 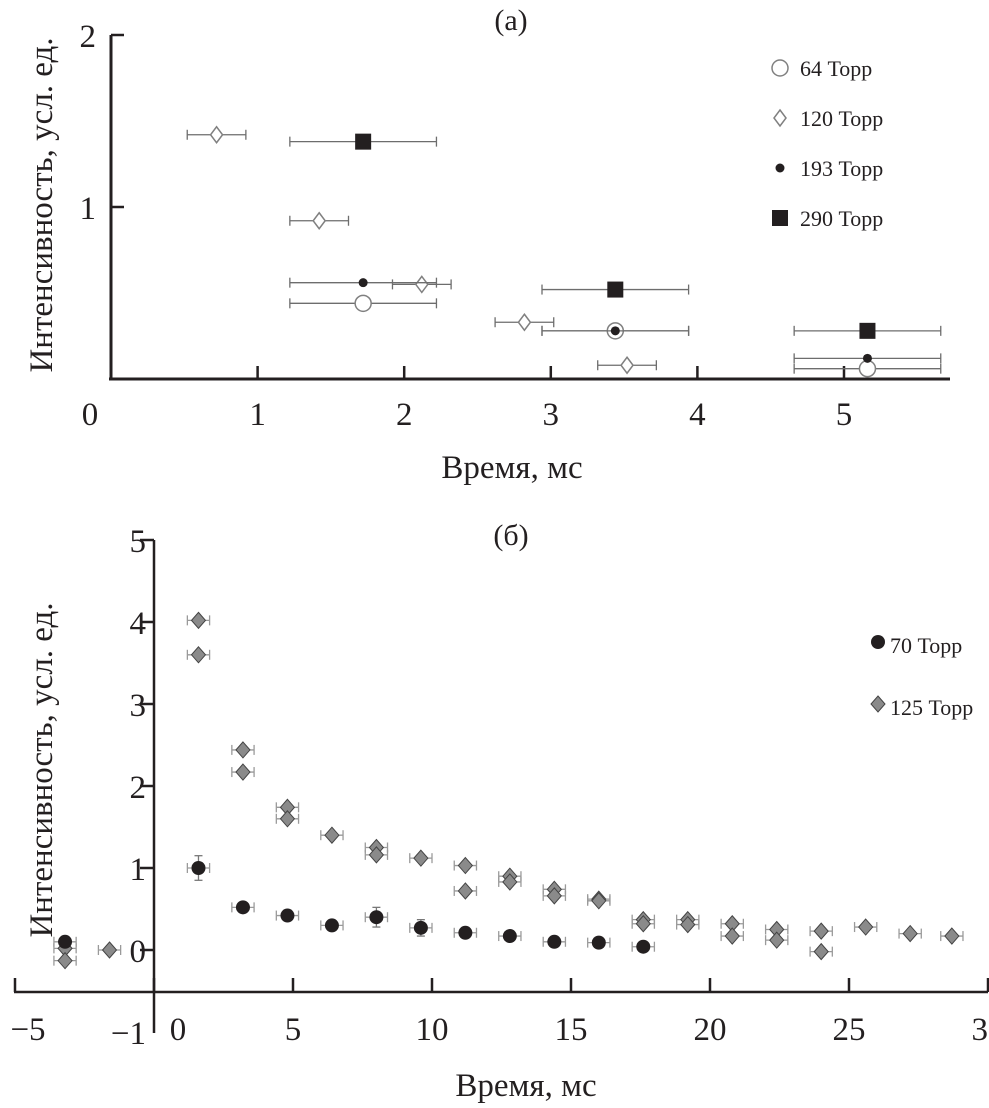 I want to click on panel-b-y-tick-label: 3, so click(x=138, y=706).